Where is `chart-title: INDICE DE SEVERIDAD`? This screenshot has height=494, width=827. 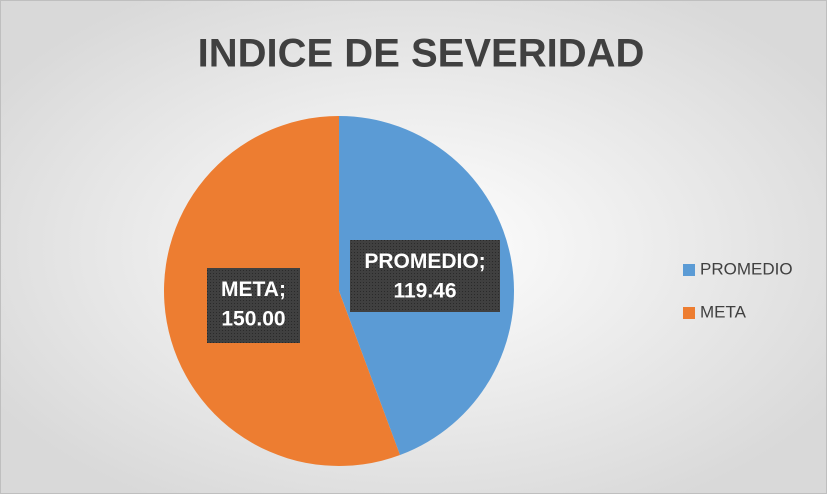
chart-title: INDICE DE SEVERIDAD is located at coordinates (421, 54).